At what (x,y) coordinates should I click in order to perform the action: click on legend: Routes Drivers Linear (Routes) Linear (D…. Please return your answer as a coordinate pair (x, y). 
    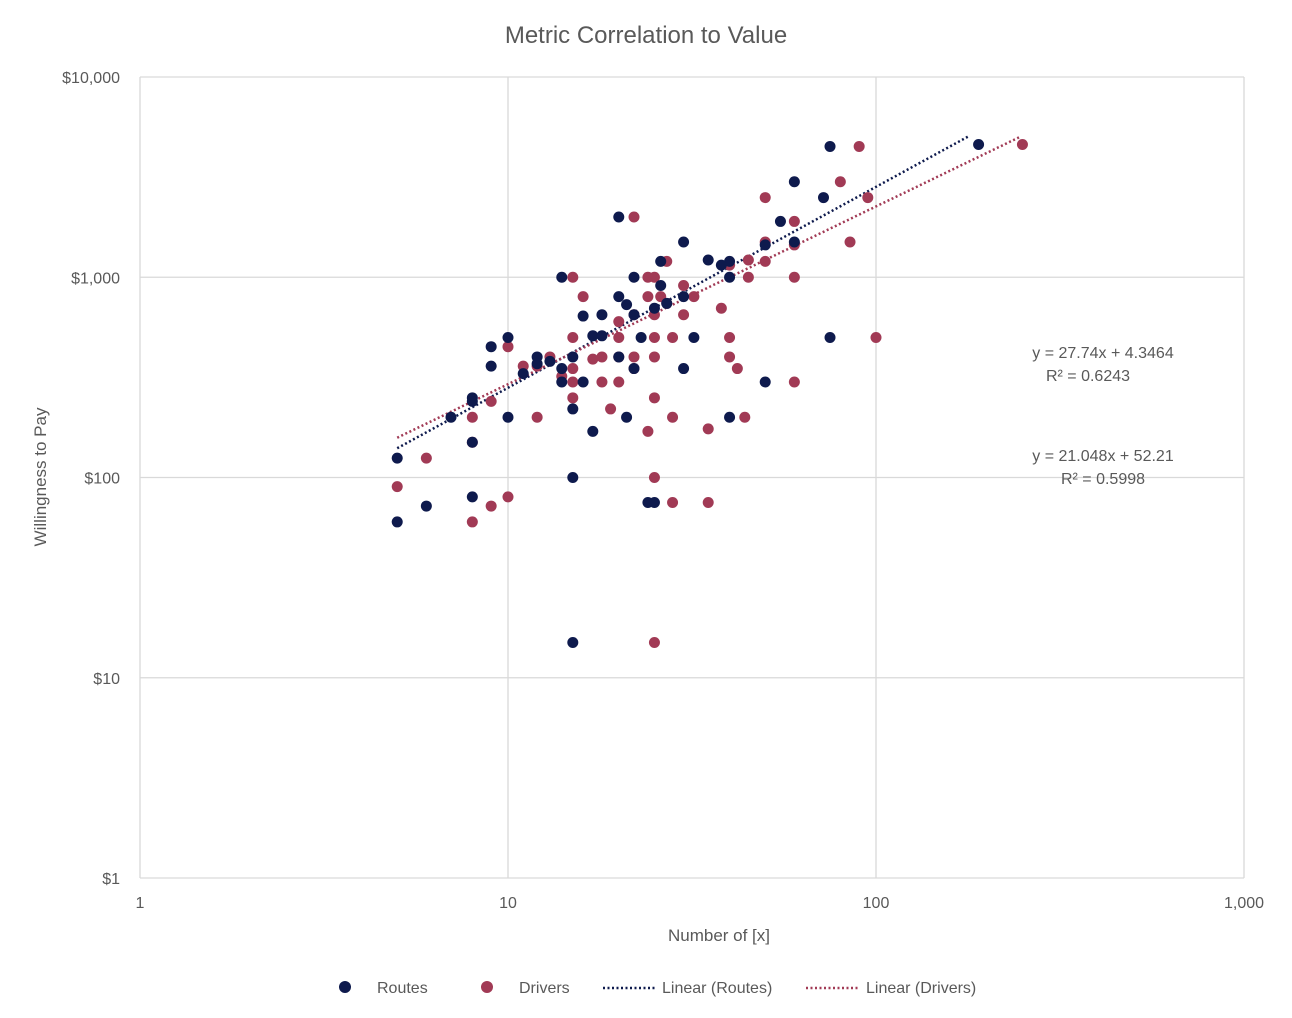
    Looking at the image, I should click on (657, 988).